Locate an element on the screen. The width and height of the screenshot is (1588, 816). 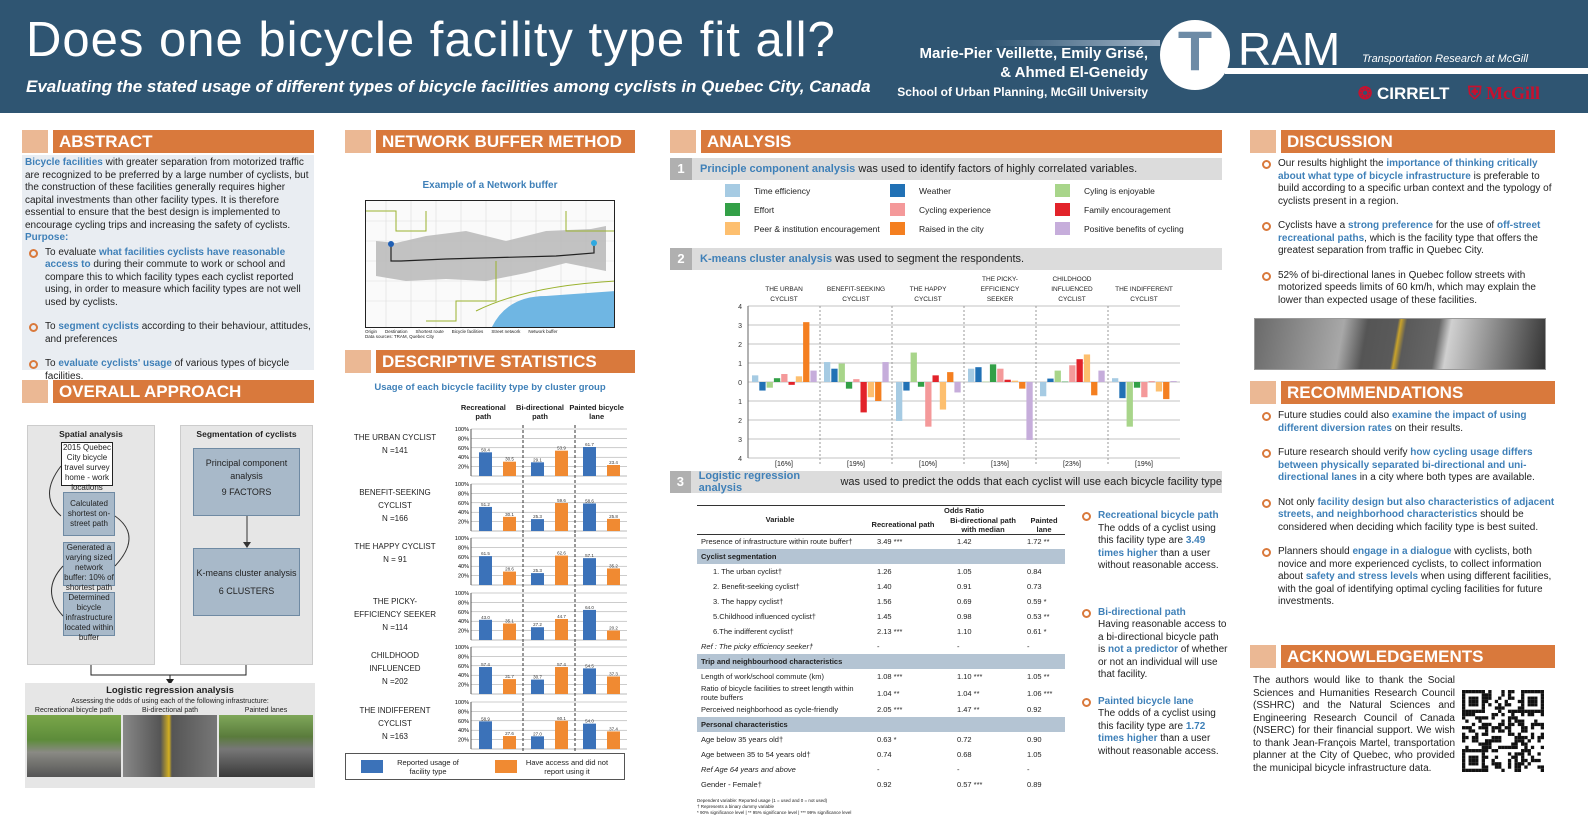
col-variable: Variable is located at coordinates (780, 520).